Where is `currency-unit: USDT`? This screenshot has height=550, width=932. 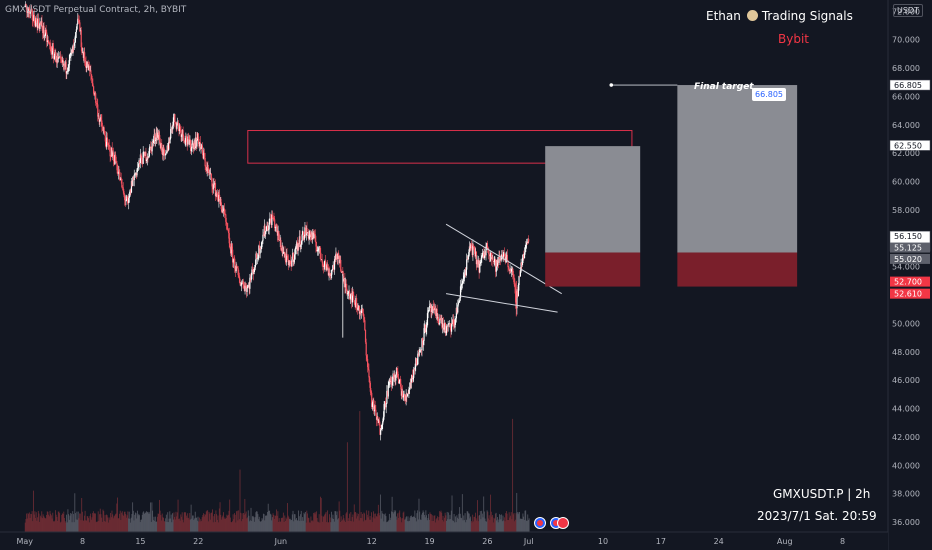 currency-unit: USDT is located at coordinates (908, 10).